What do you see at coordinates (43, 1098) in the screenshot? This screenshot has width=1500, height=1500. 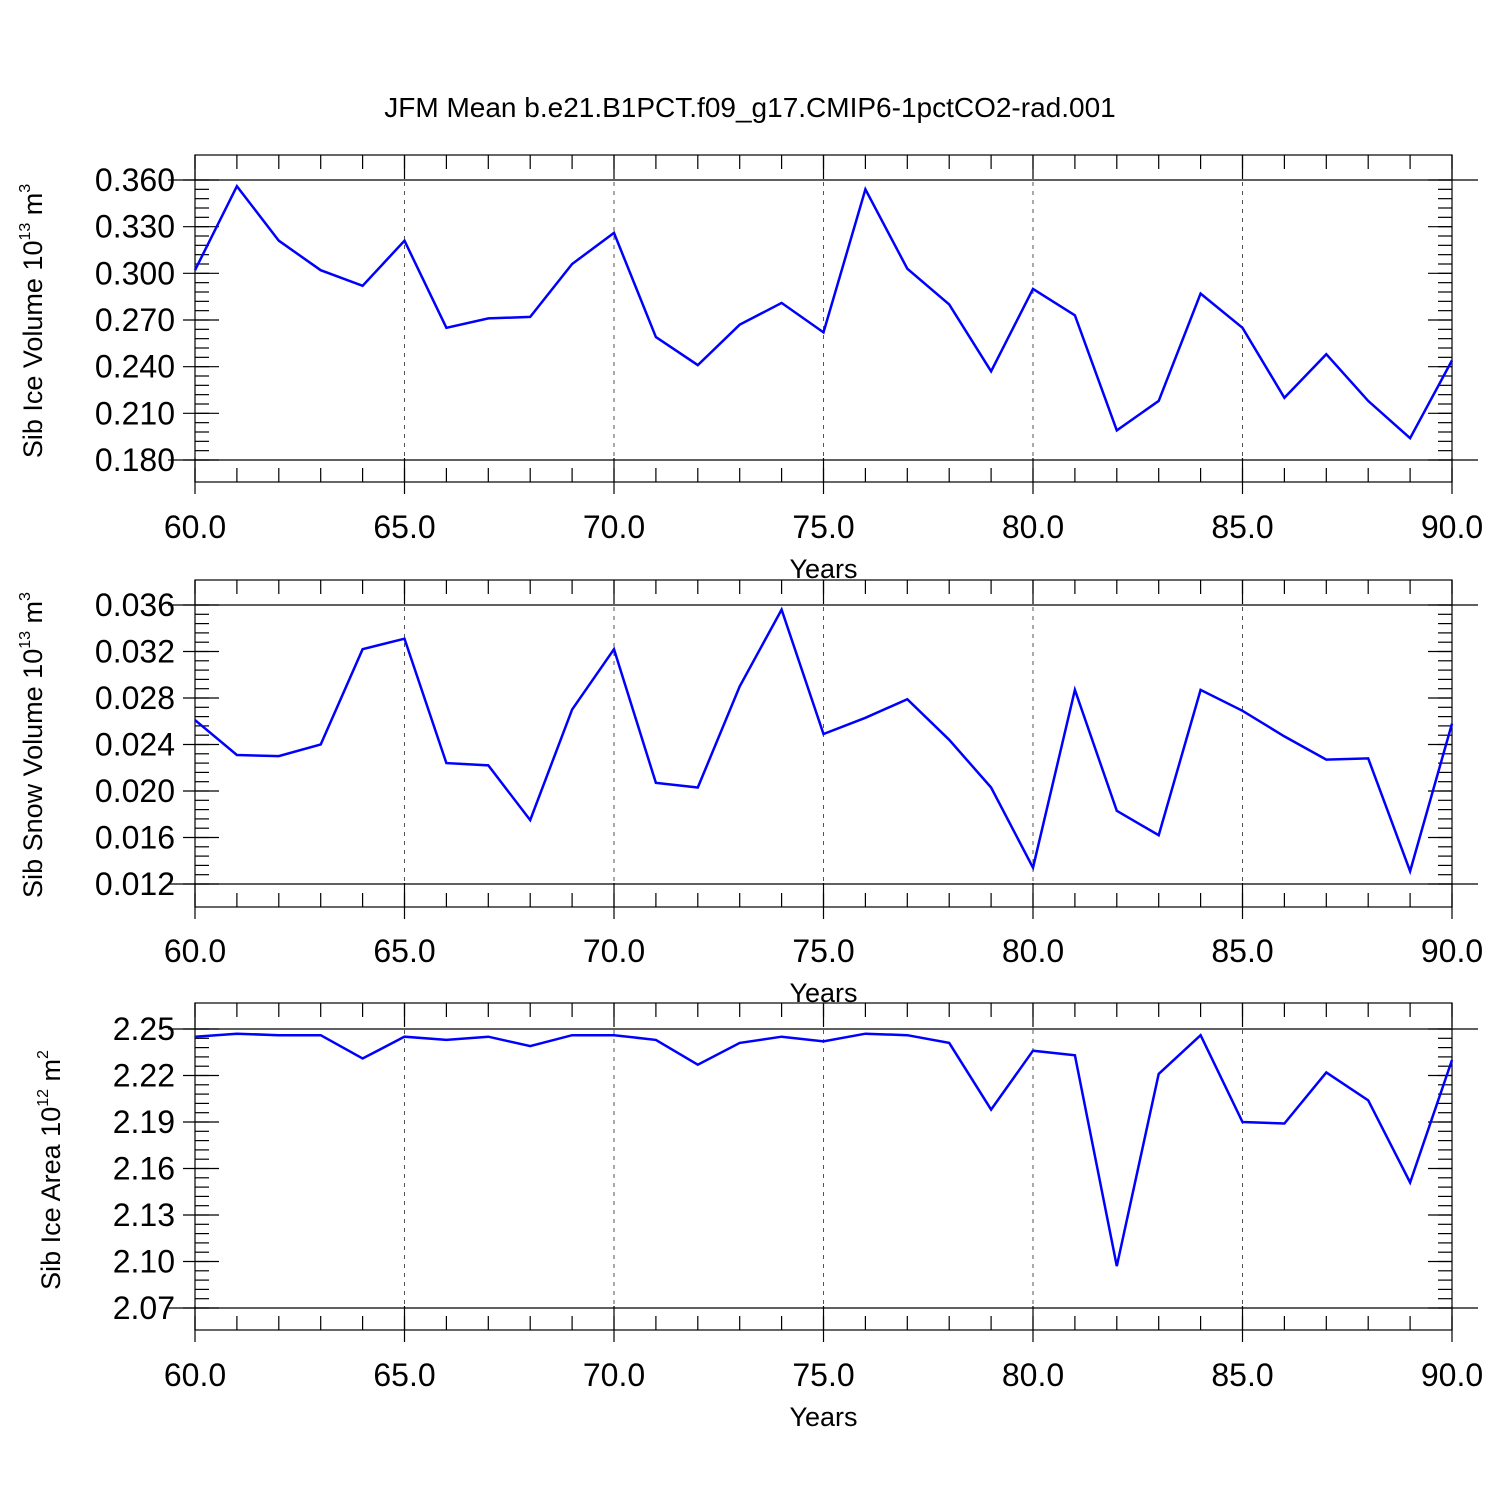 I see `y-axis-label-superscript: 12` at bounding box center [43, 1098].